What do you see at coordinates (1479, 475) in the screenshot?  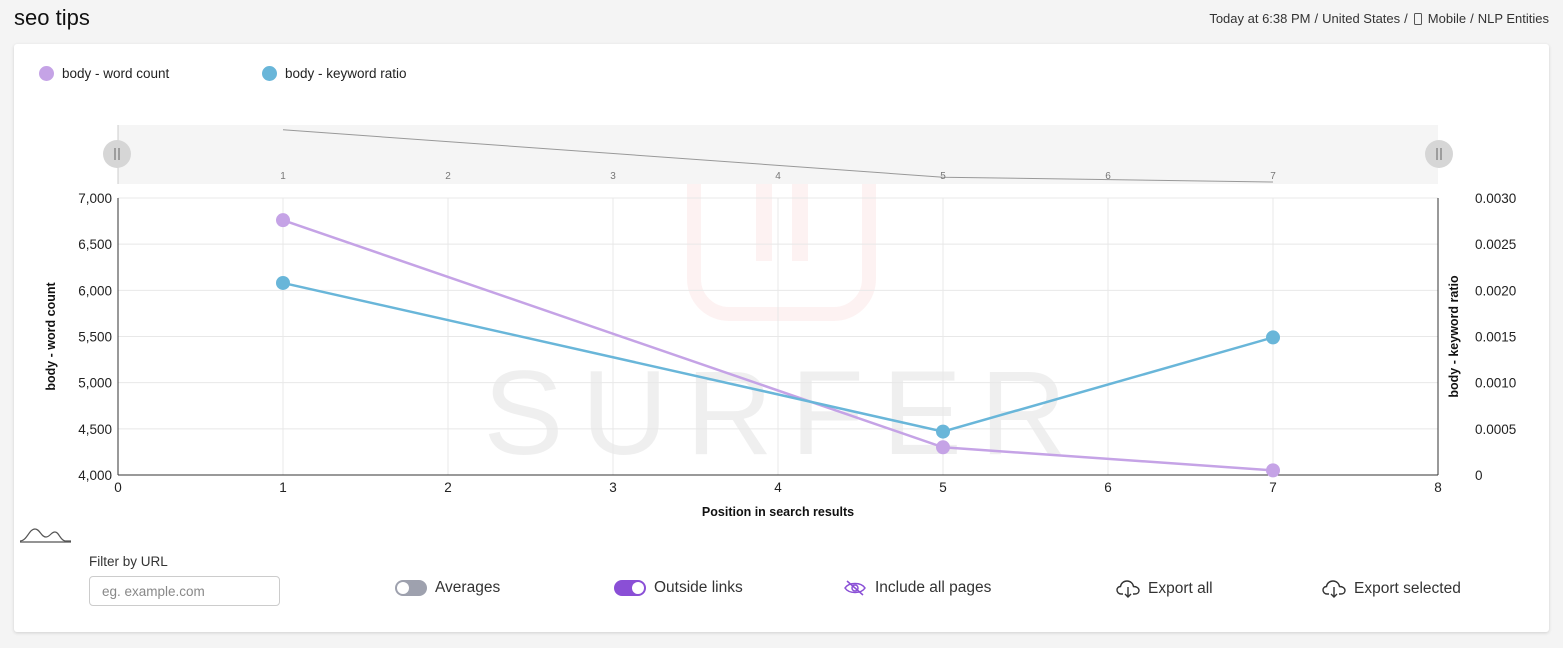 I see `y-right-tick-label: 0` at bounding box center [1479, 475].